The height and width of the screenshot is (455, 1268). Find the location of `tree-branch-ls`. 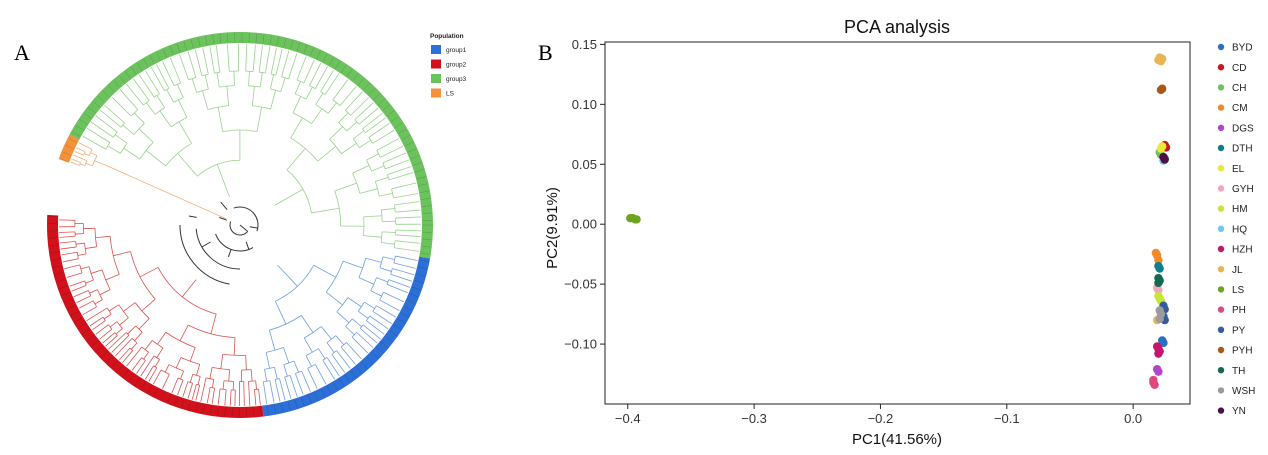

tree-branch-ls is located at coordinates (164, 191).